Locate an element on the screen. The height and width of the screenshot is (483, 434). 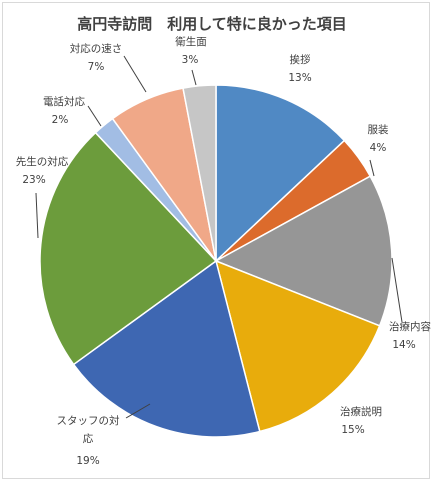
chart-title: 高円寺訪問 利用して特に良かった項目 is located at coordinates (212, 24).